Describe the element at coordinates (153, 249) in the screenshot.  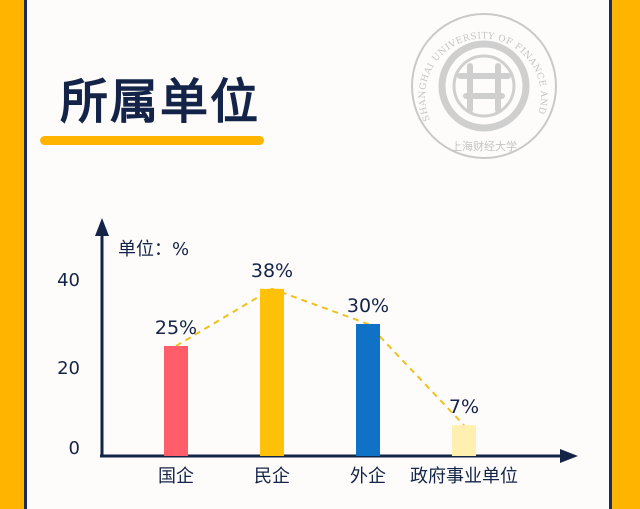
I see `unit-label: 单位：%` at that location.